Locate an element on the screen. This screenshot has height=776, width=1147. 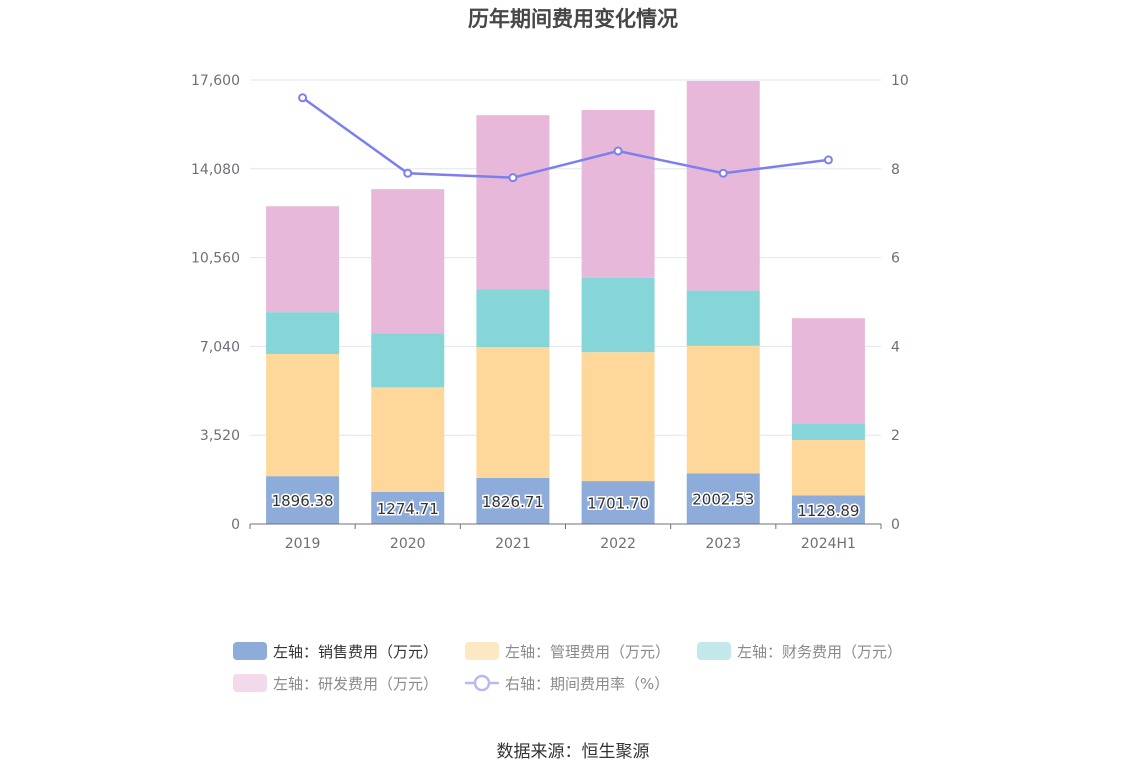
legend-item-3: 左轴：财务费用（万元） is located at coordinates (799, 651).